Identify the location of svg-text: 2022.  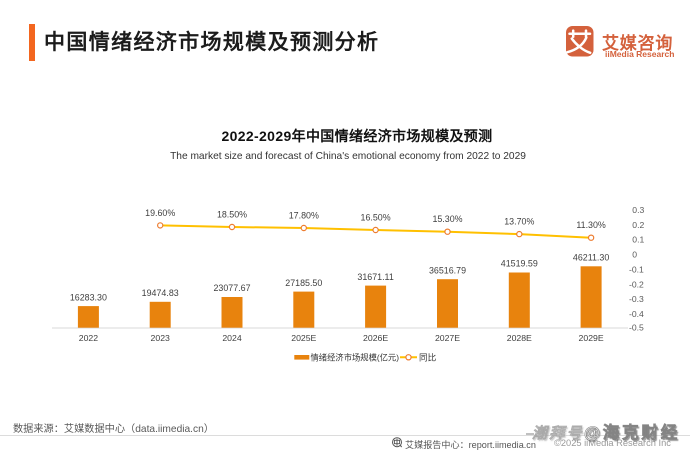
(88, 338).